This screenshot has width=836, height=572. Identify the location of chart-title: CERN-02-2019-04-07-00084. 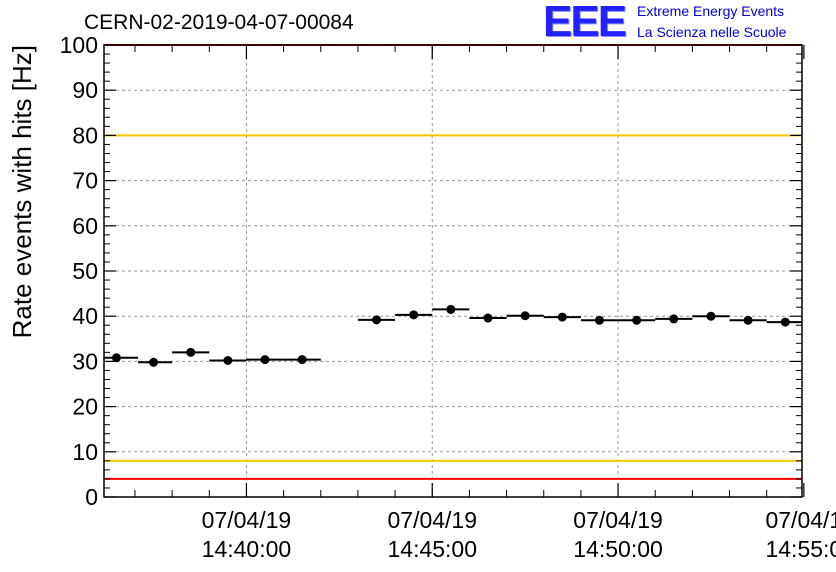
(219, 22).